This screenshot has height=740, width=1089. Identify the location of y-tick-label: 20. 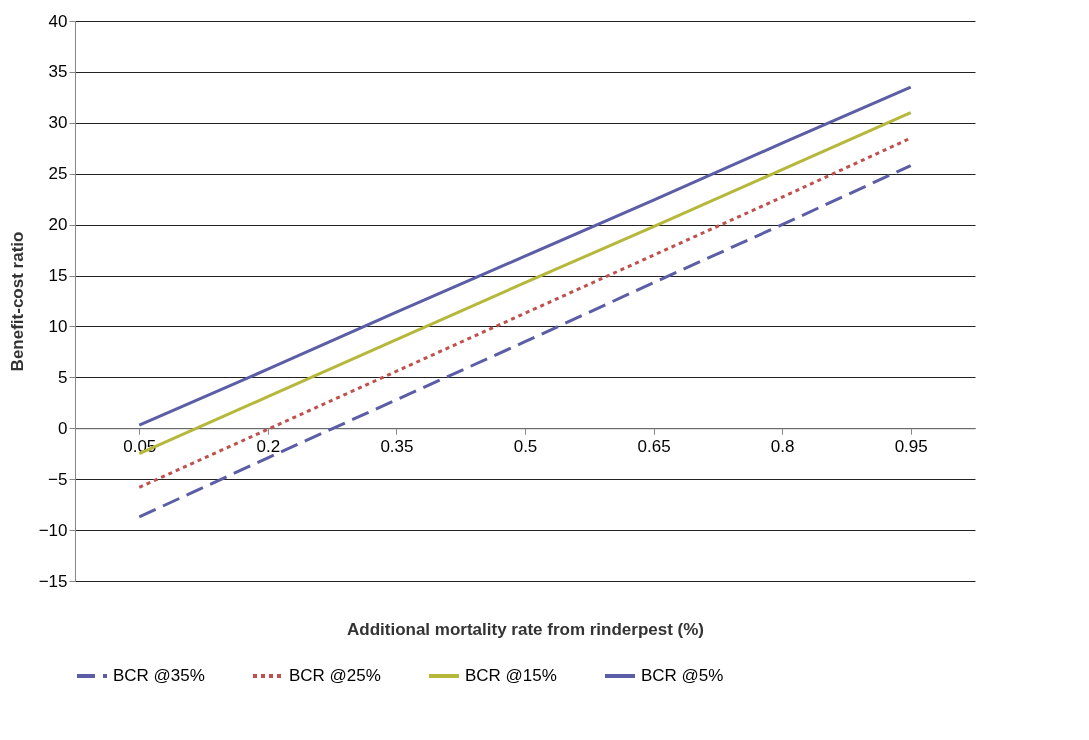
(58, 225).